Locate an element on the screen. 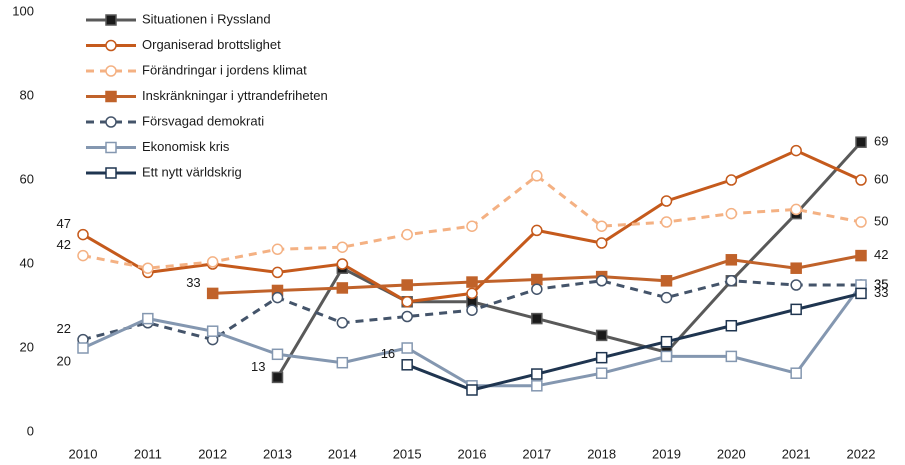 The image size is (905, 465). data-label: 47 is located at coordinates (64, 223).